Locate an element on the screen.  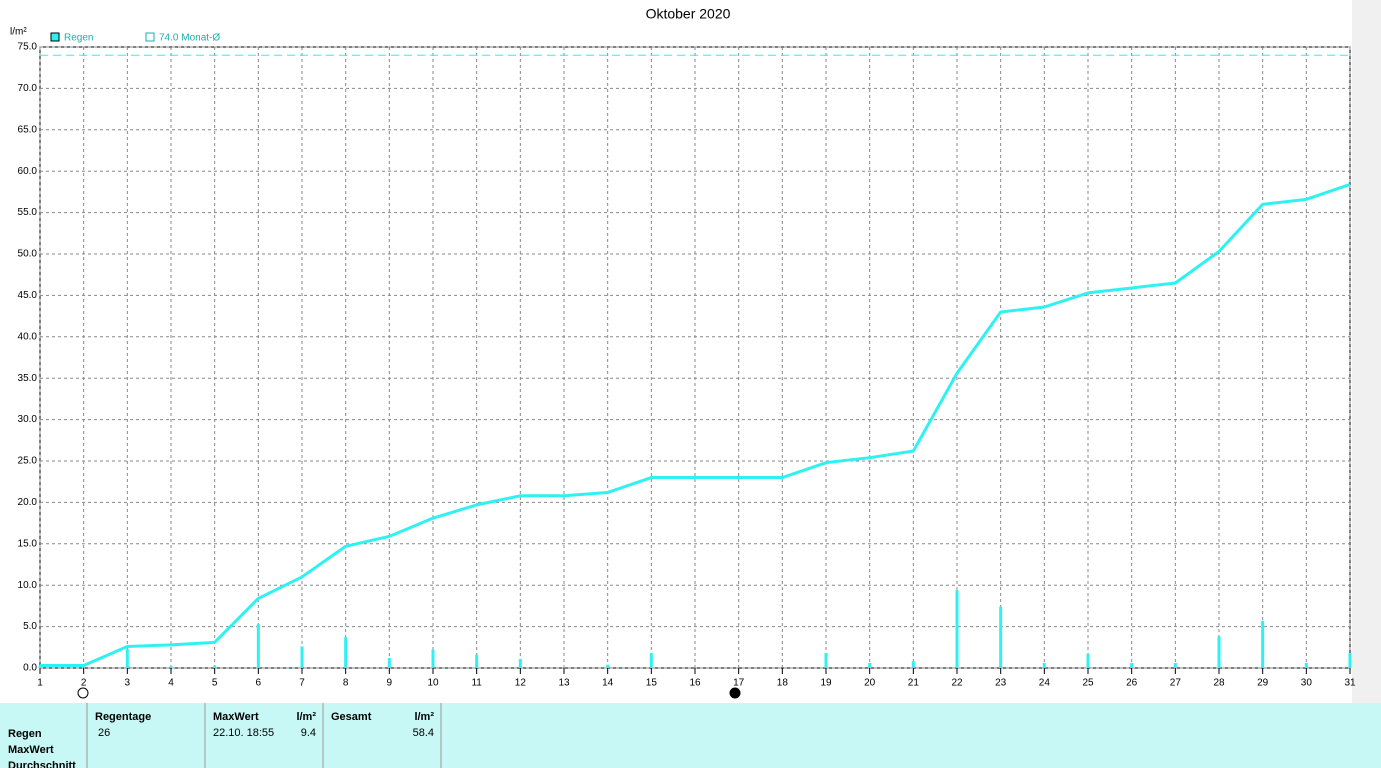
y-tick-label: 45.0 is located at coordinates (28, 295).